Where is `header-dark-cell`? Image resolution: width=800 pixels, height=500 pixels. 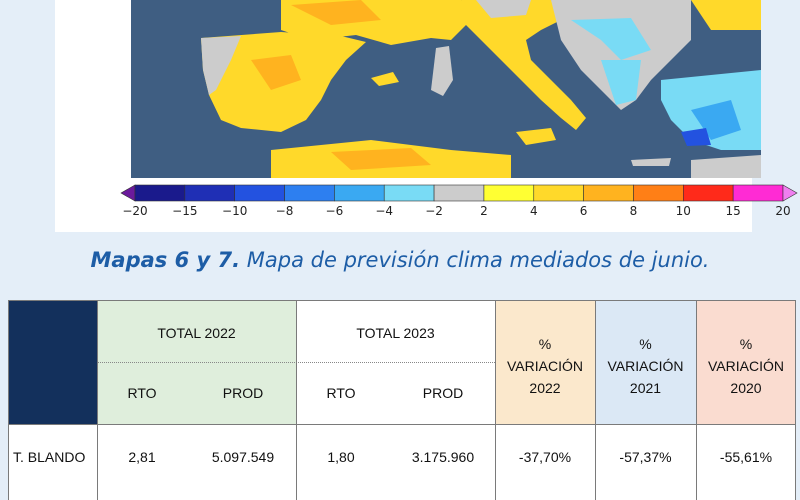 header-dark-cell is located at coordinates (52, 362).